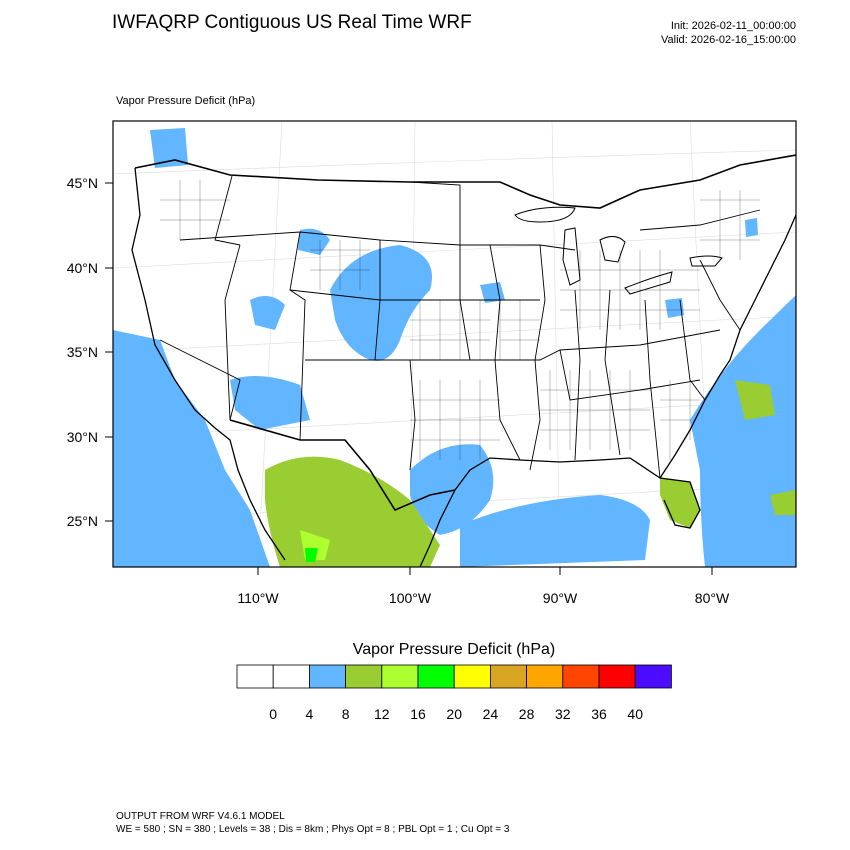 This screenshot has height=850, width=850. I want to click on plot-title: IWFAQRP Contiguous US Real Time WRF, so click(292, 22).